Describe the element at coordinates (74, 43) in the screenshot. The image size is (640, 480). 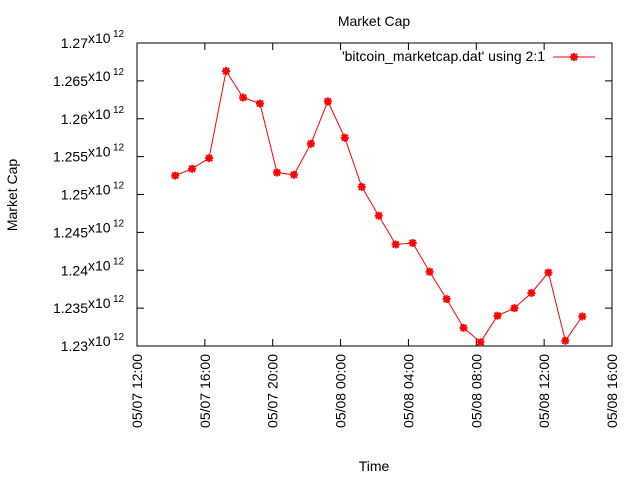
I see `y-tick-label: 1.27` at that location.